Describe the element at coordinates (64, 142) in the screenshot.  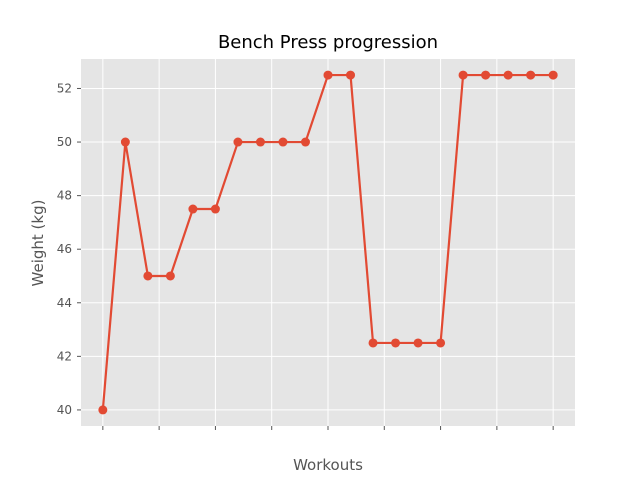
I see `y-tick-label: 50` at that location.